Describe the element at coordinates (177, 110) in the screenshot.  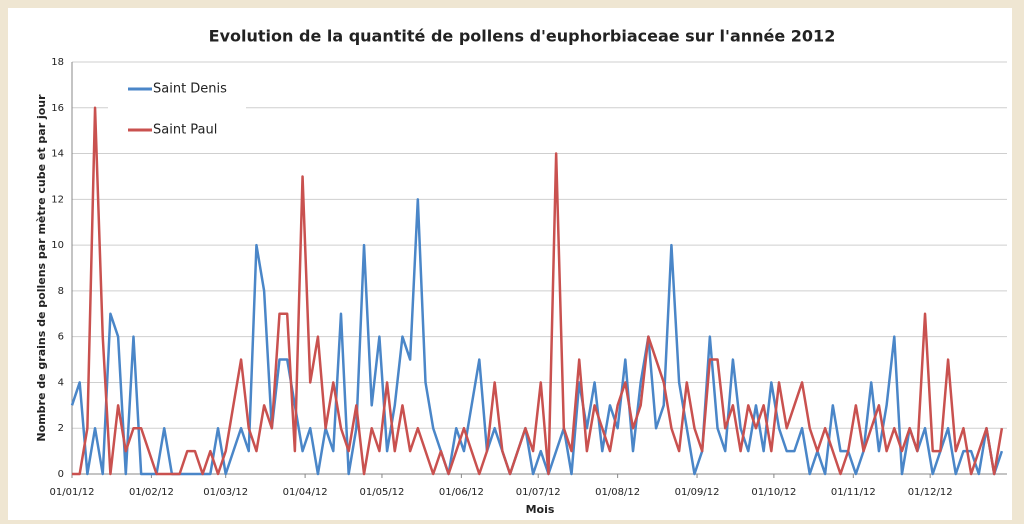
I see `legend-box` at that location.